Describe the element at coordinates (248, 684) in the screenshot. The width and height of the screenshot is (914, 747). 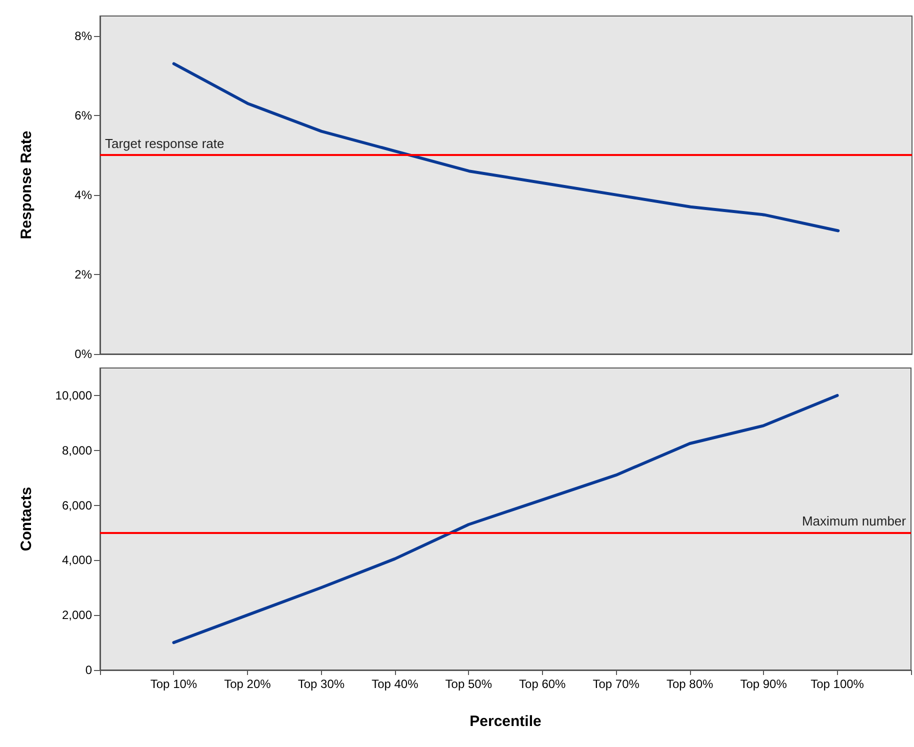
I see `x-tick-label: Top 20%` at that location.